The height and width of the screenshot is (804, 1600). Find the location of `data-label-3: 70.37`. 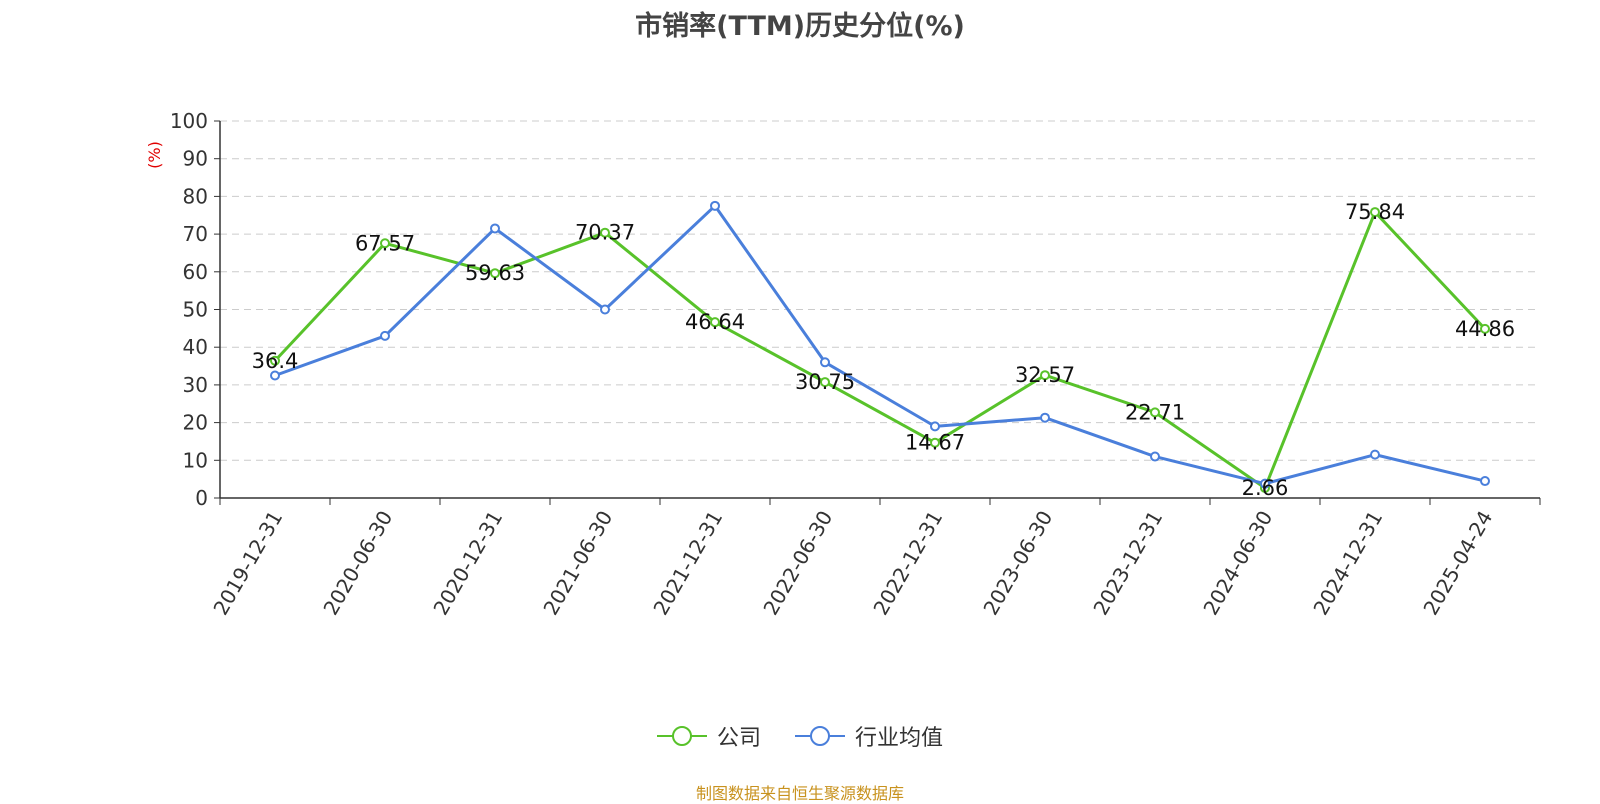

data-label-3: 70.37 is located at coordinates (605, 233).